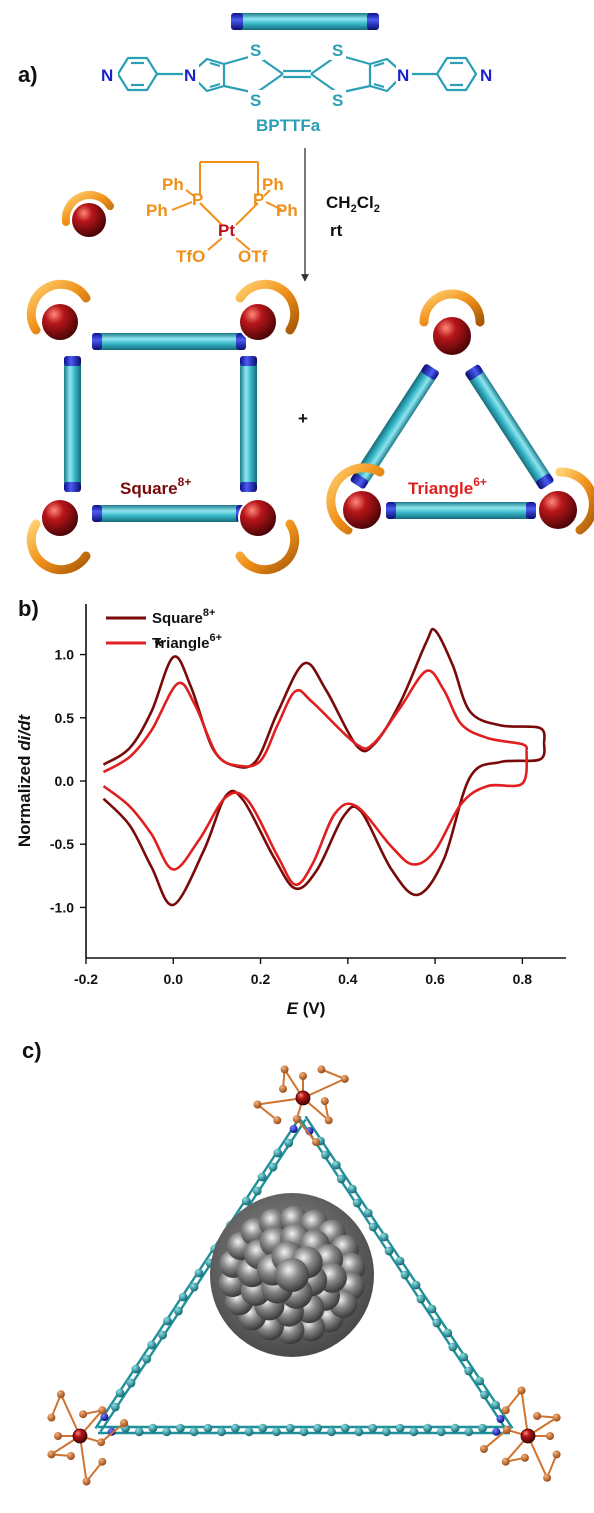  What do you see at coordinates (226, 230) in the screenshot?
I see `svg-text: Pt` at bounding box center [226, 230].